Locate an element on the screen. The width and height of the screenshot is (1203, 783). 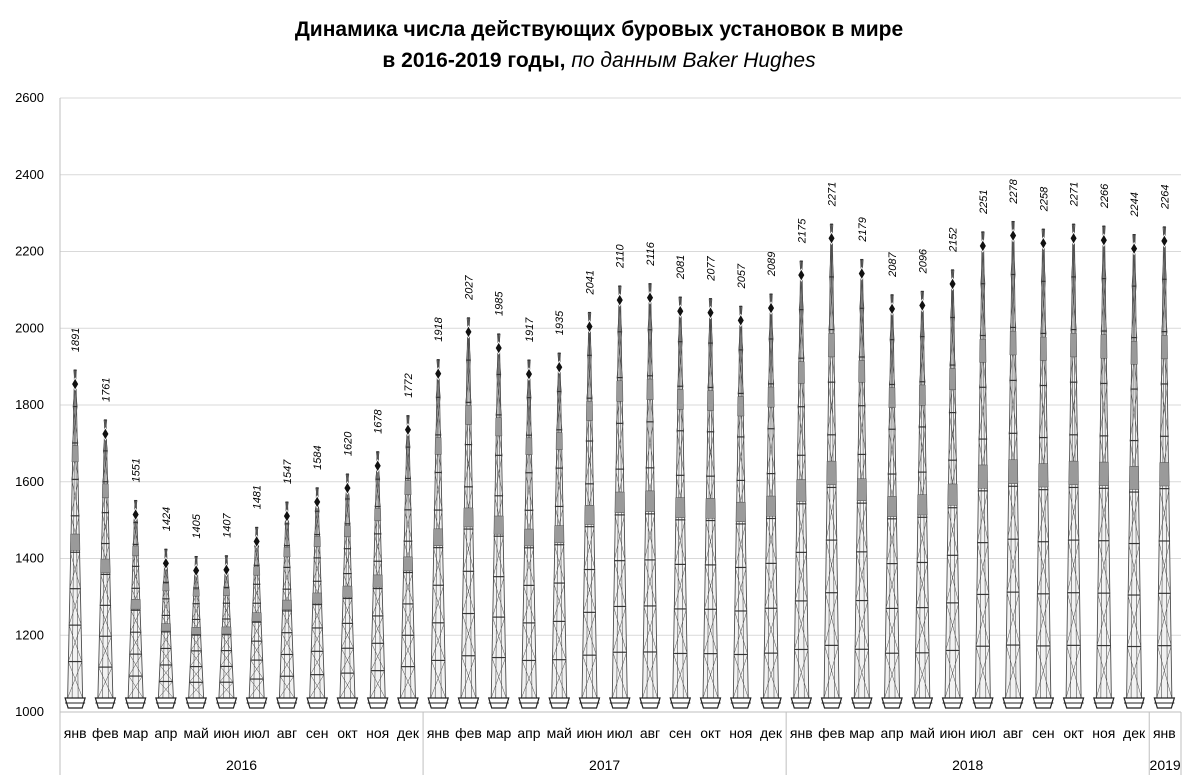
data-label: 1985 is located at coordinates (500, 303).